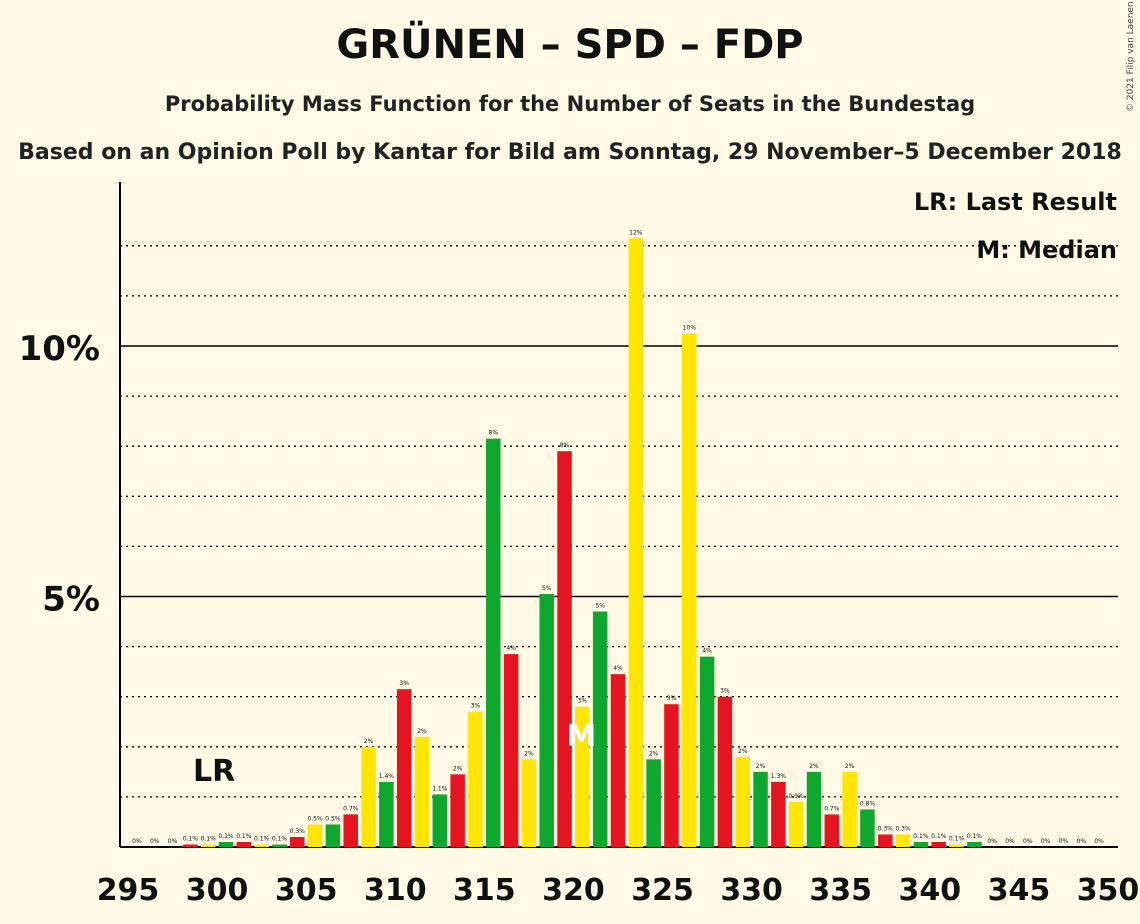  Describe the element at coordinates (214, 771) in the screenshot. I see `last-result-marker: LR` at that location.